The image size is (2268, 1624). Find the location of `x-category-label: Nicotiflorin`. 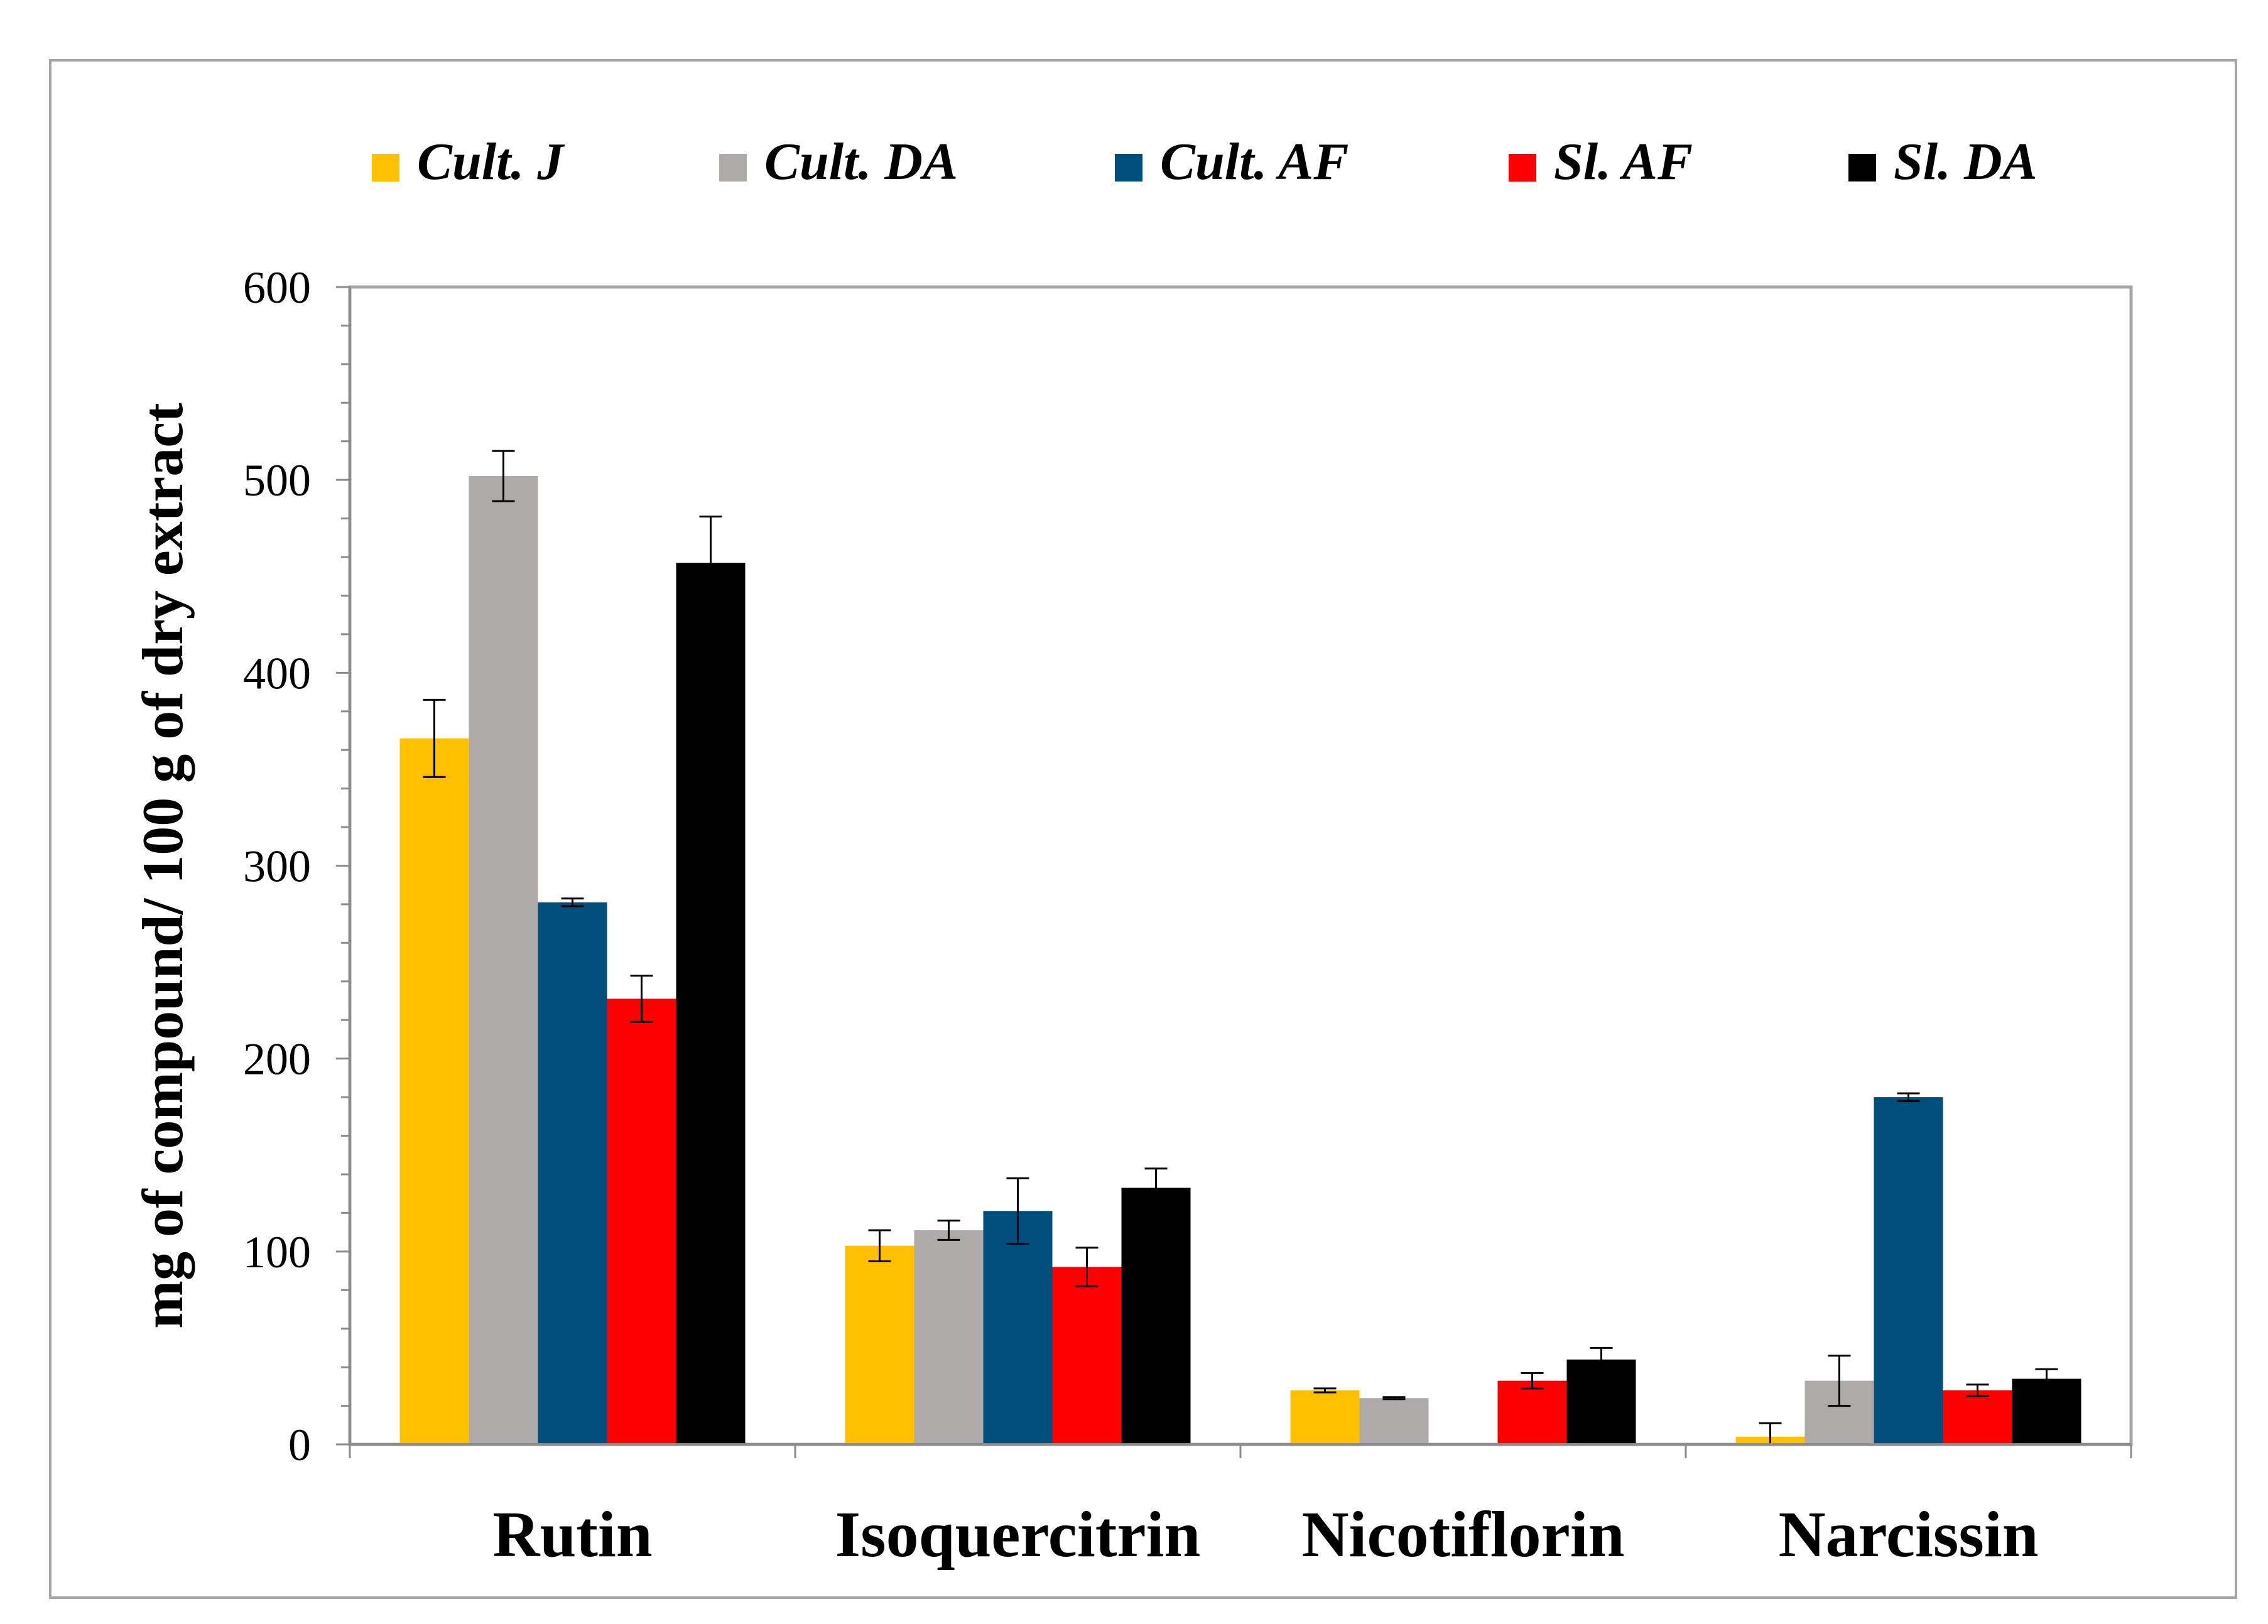

x-category-label: Nicotiflorin is located at coordinates (1463, 1534).